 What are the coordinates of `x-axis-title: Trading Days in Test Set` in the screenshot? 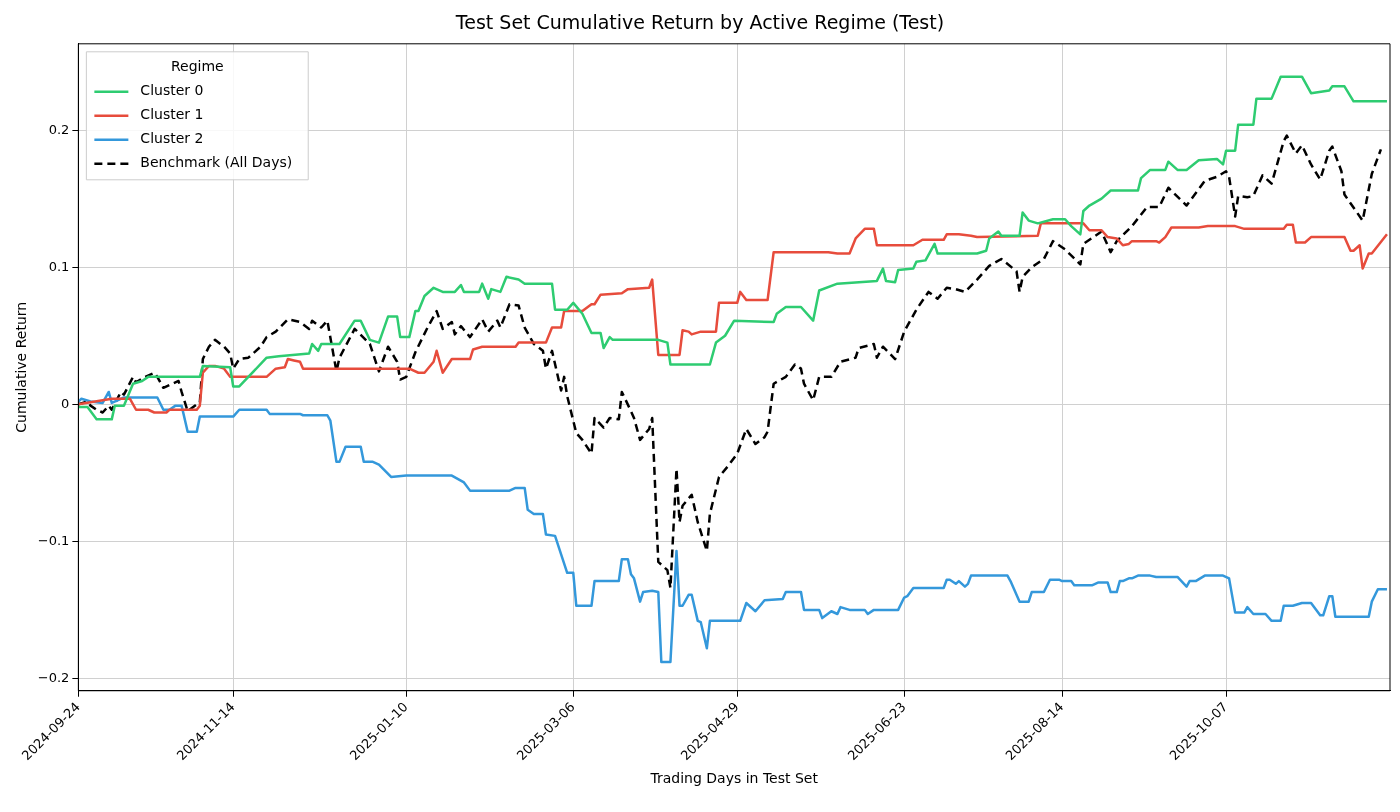 It's located at (734, 778).